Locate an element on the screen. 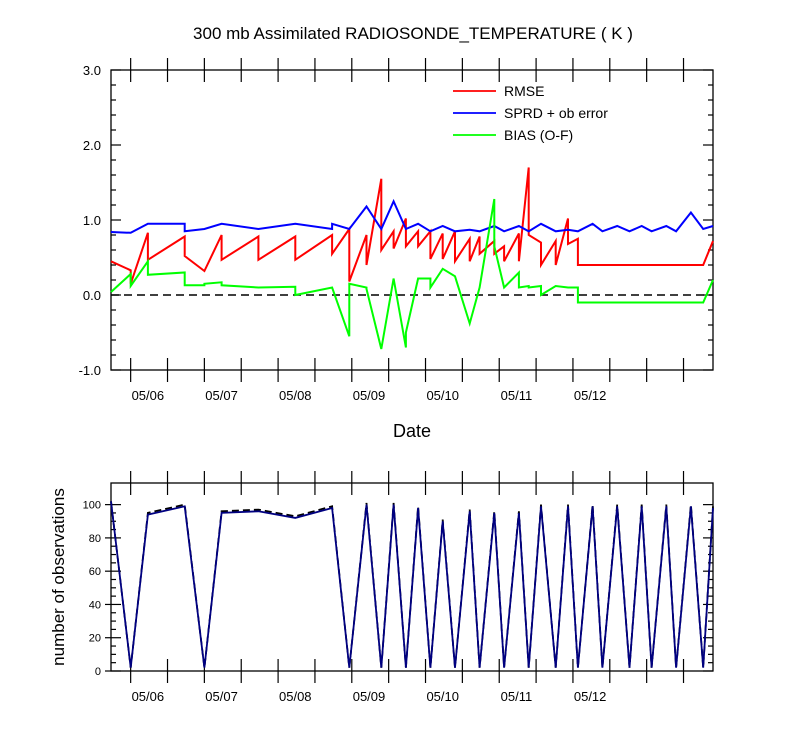 This screenshot has height=750, width=800. top-y-tick-label: 2.0 is located at coordinates (92, 145).